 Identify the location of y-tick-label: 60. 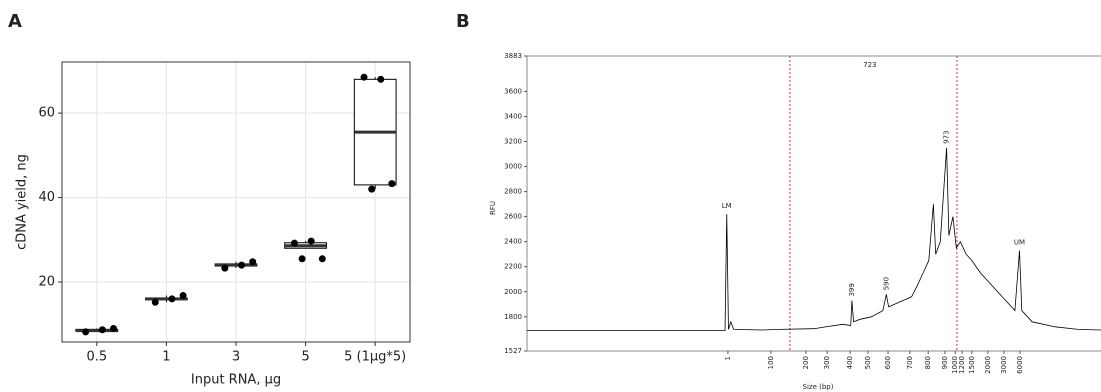
(46, 113).